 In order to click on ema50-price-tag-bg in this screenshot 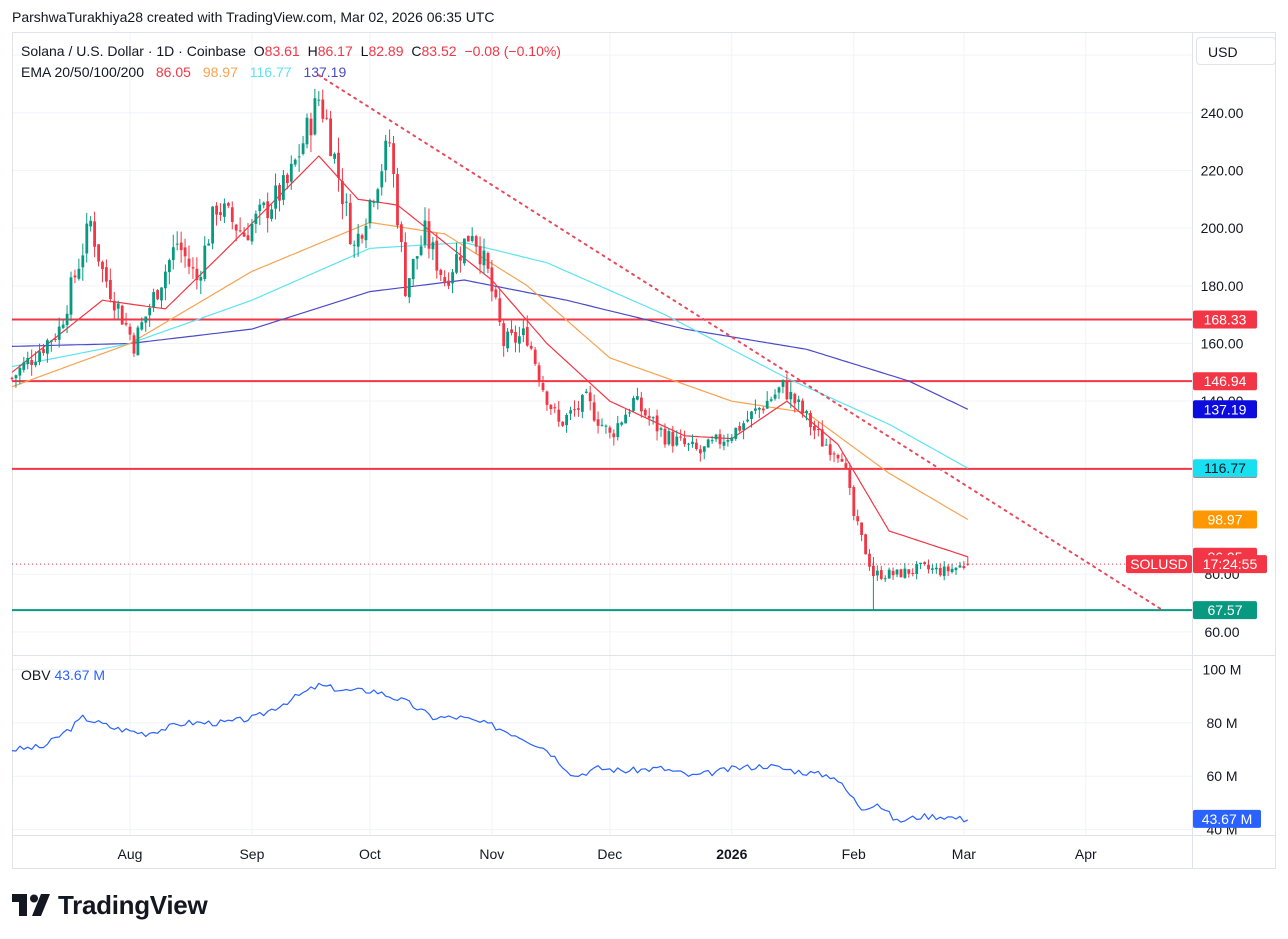, I will do `click(1225, 519)`.